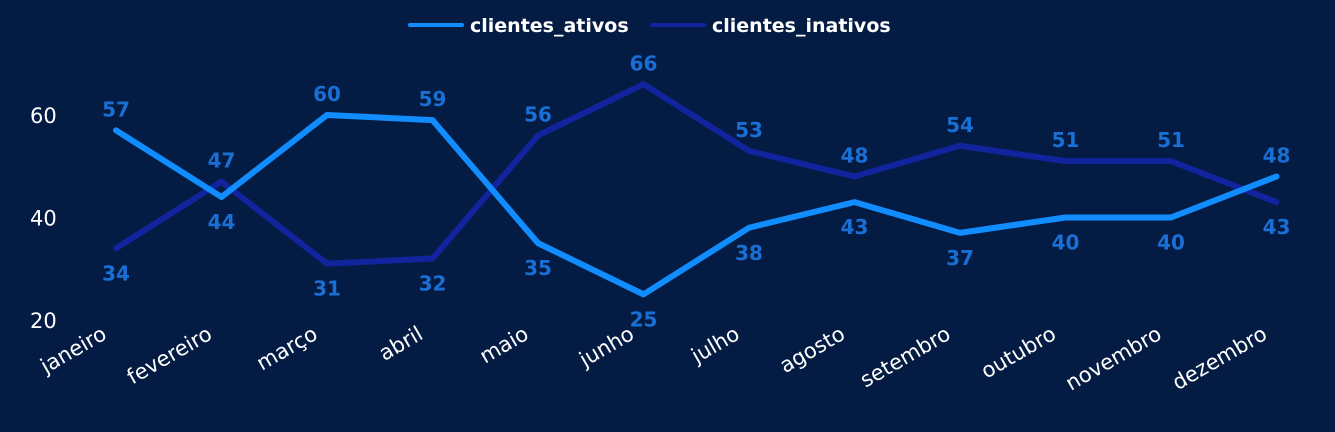  What do you see at coordinates (801, 26) in the screenshot?
I see `legend-label-clientes_inativos: clientes_inativos` at bounding box center [801, 26].